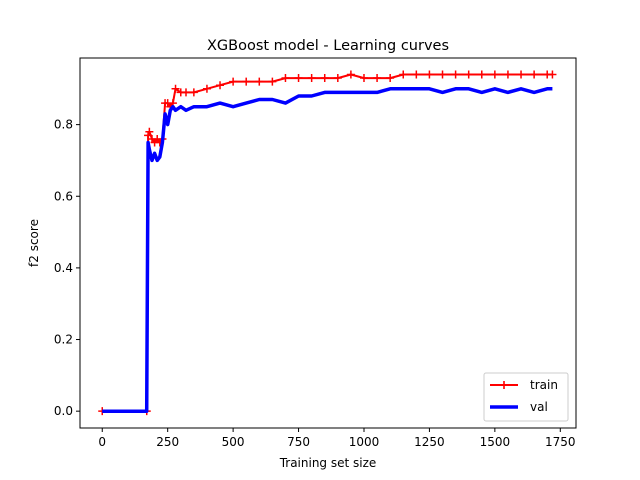 The height and width of the screenshot is (480, 640). What do you see at coordinates (298, 442) in the screenshot?
I see `x-tick-label: 750` at bounding box center [298, 442].